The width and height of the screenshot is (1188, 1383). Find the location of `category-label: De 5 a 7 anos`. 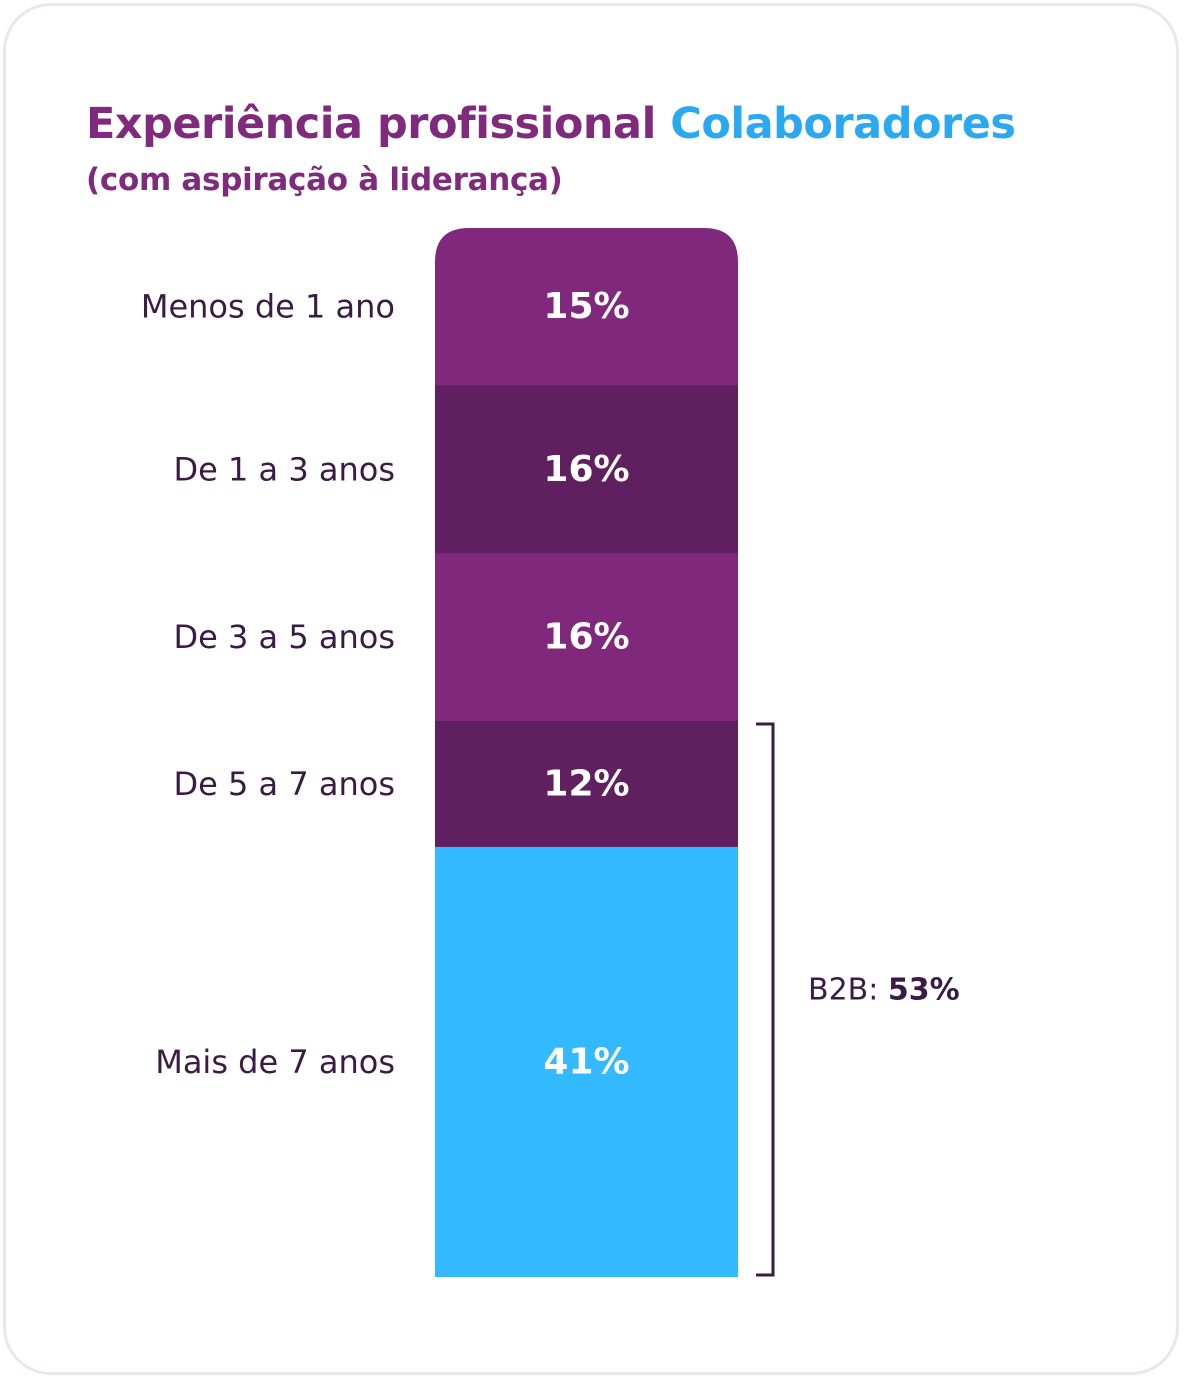

category-label: De 5 a 7 anos is located at coordinates (284, 784).